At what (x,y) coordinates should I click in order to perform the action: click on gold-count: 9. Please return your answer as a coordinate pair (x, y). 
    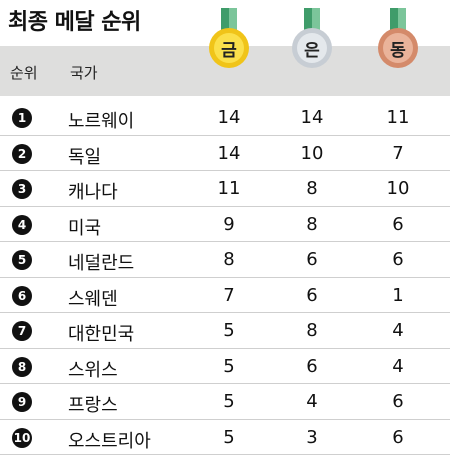
    Looking at the image, I should click on (229, 224).